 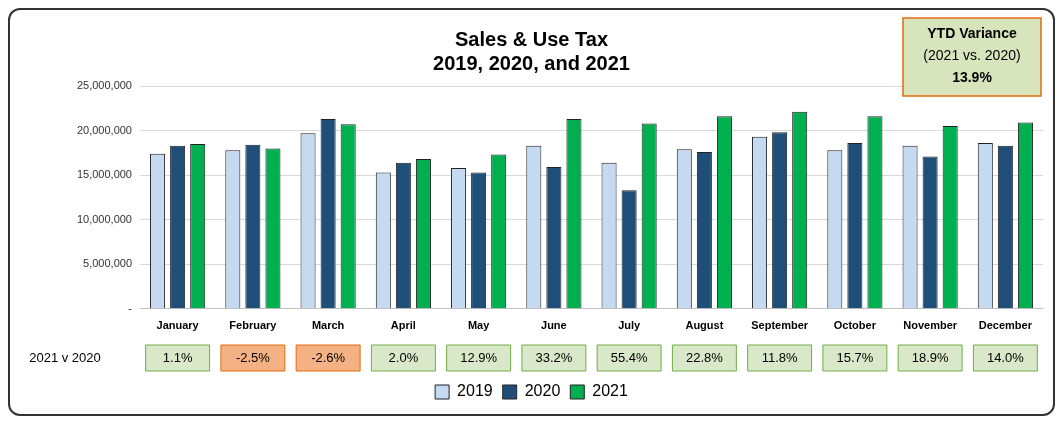 What do you see at coordinates (780, 357) in the screenshot?
I see `text: 11.8%` at bounding box center [780, 357].